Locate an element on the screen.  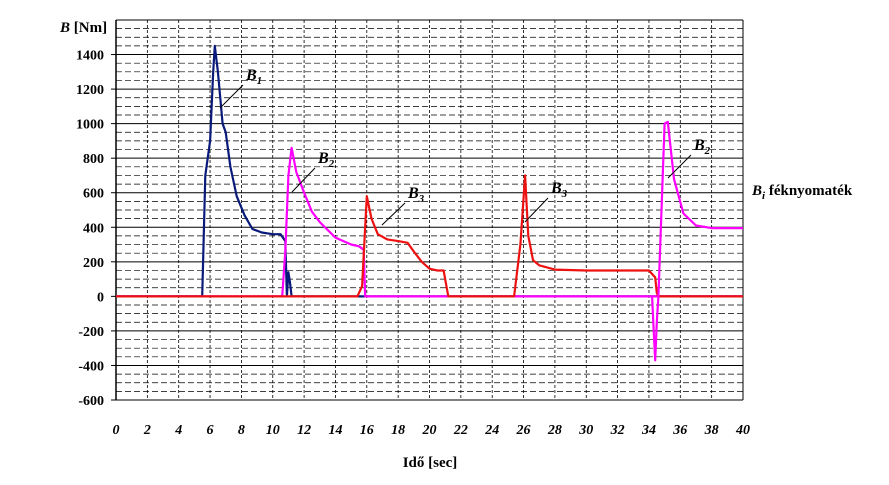
x-tick-label: 20 is located at coordinates (429, 430).